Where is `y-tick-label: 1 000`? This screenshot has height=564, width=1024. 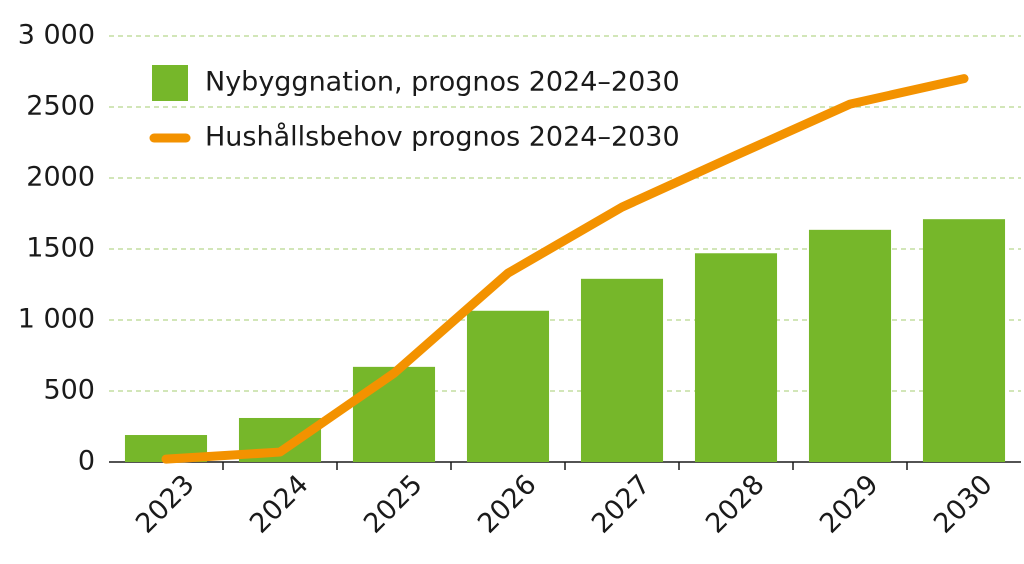 y-tick-label: 1 000 is located at coordinates (56, 319).